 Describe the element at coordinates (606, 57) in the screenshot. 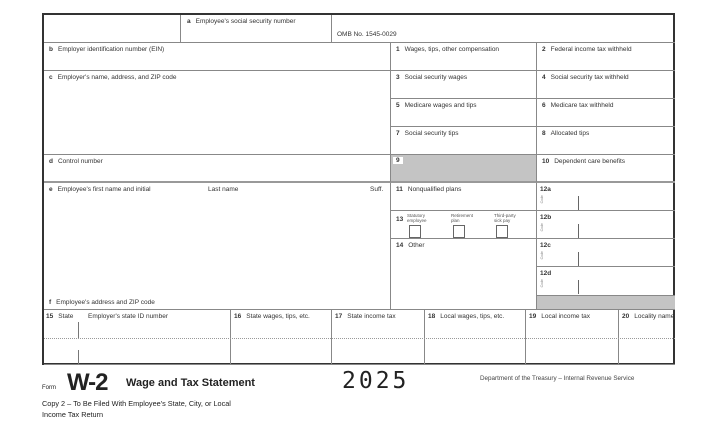

I see `box-2: 2 Federal income tax withheld` at that location.